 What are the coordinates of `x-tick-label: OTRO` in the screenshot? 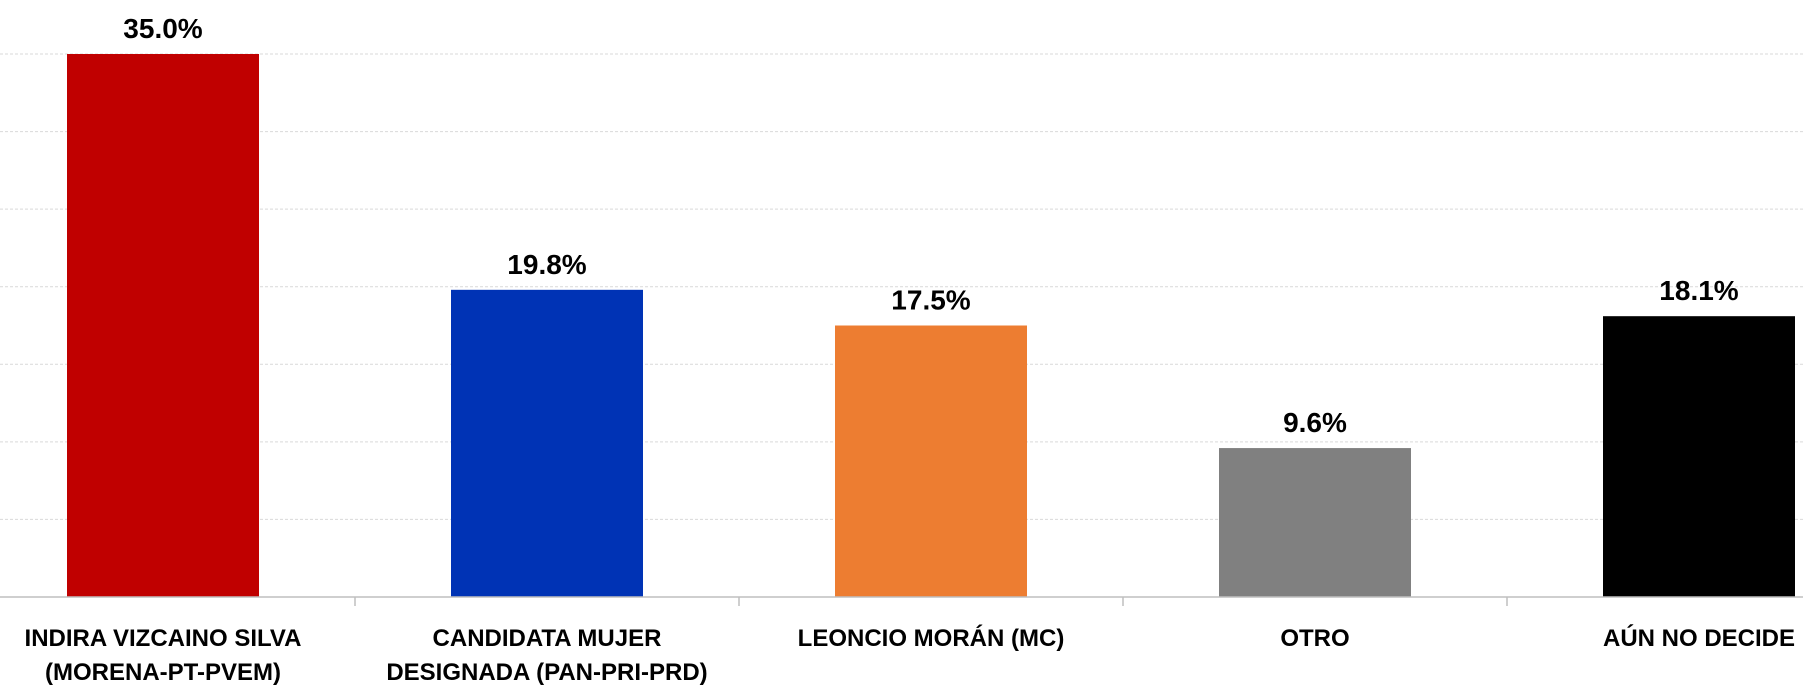 It's located at (1314, 638).